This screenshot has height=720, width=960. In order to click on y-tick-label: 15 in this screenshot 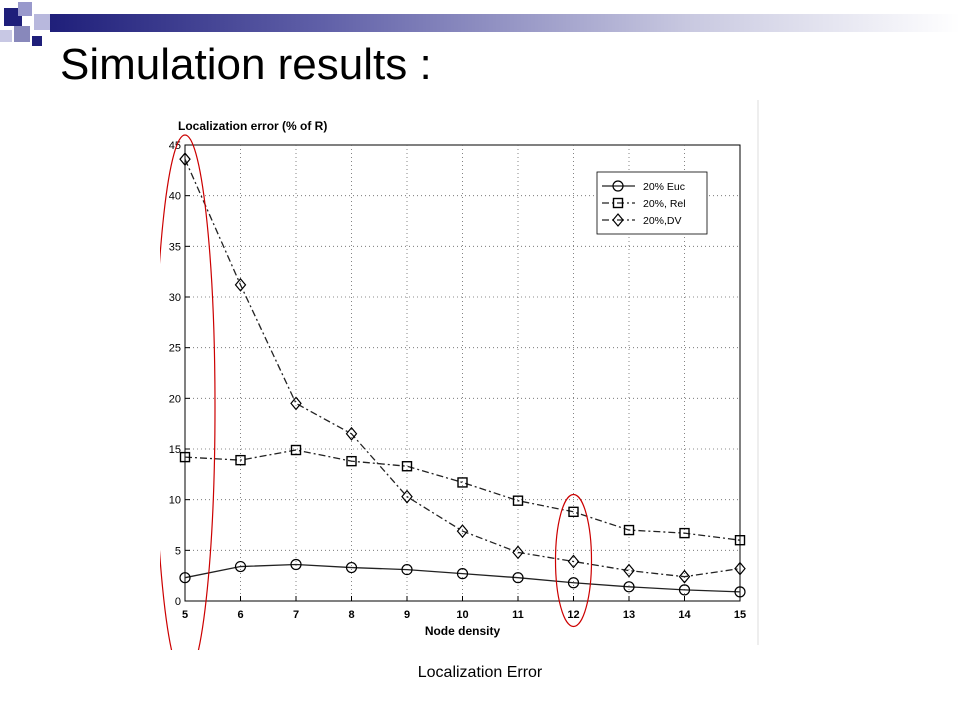, I will do `click(175, 450)`.